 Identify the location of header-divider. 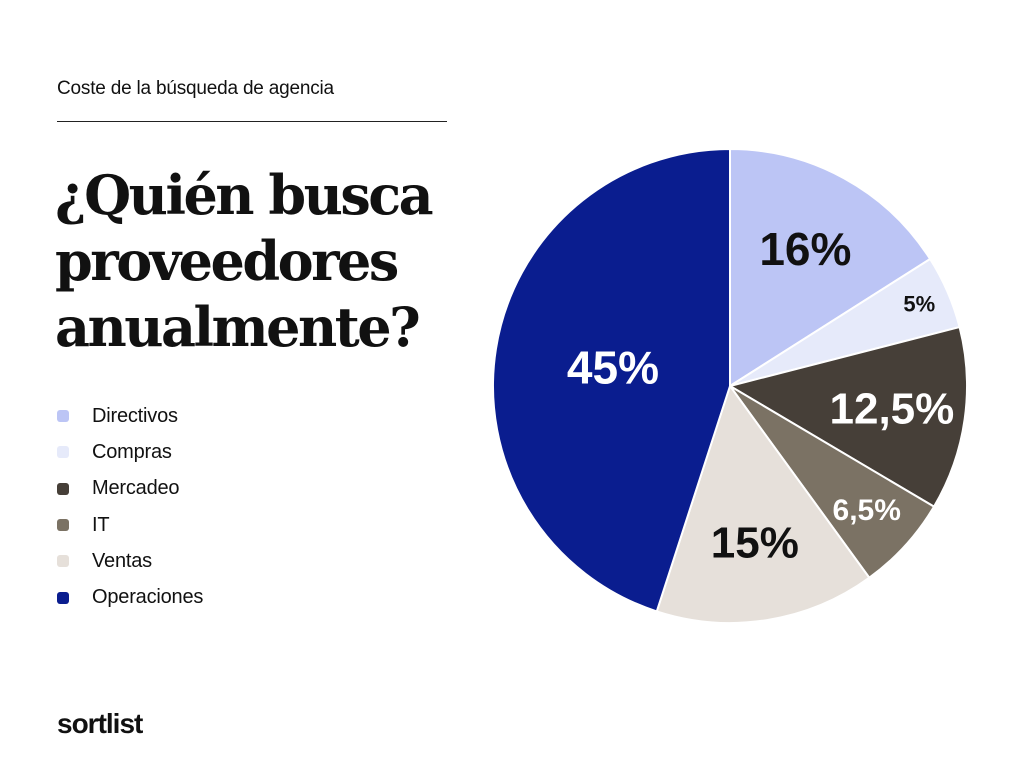
(252, 121).